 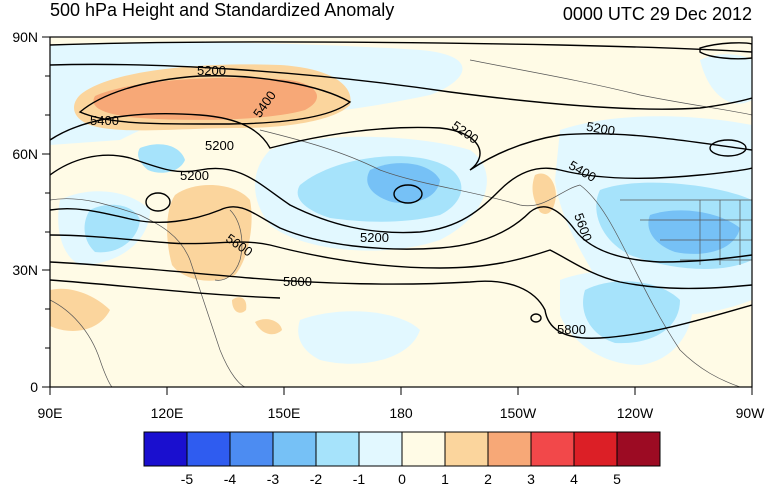 What do you see at coordinates (161, 158) in the screenshot?
I see `neg2-anom-mongolia` at bounding box center [161, 158].